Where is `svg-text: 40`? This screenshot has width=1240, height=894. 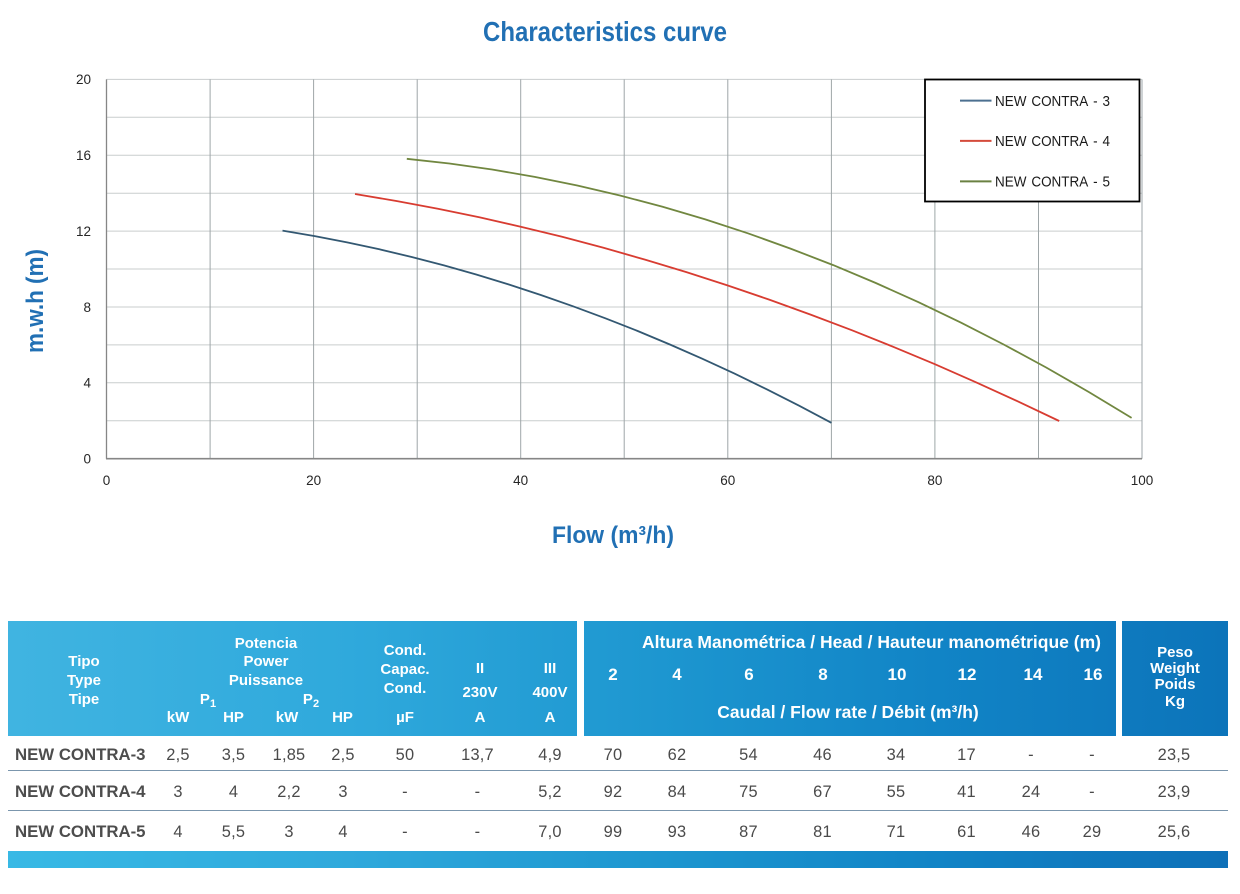 svg-text: 40 is located at coordinates (520, 480).